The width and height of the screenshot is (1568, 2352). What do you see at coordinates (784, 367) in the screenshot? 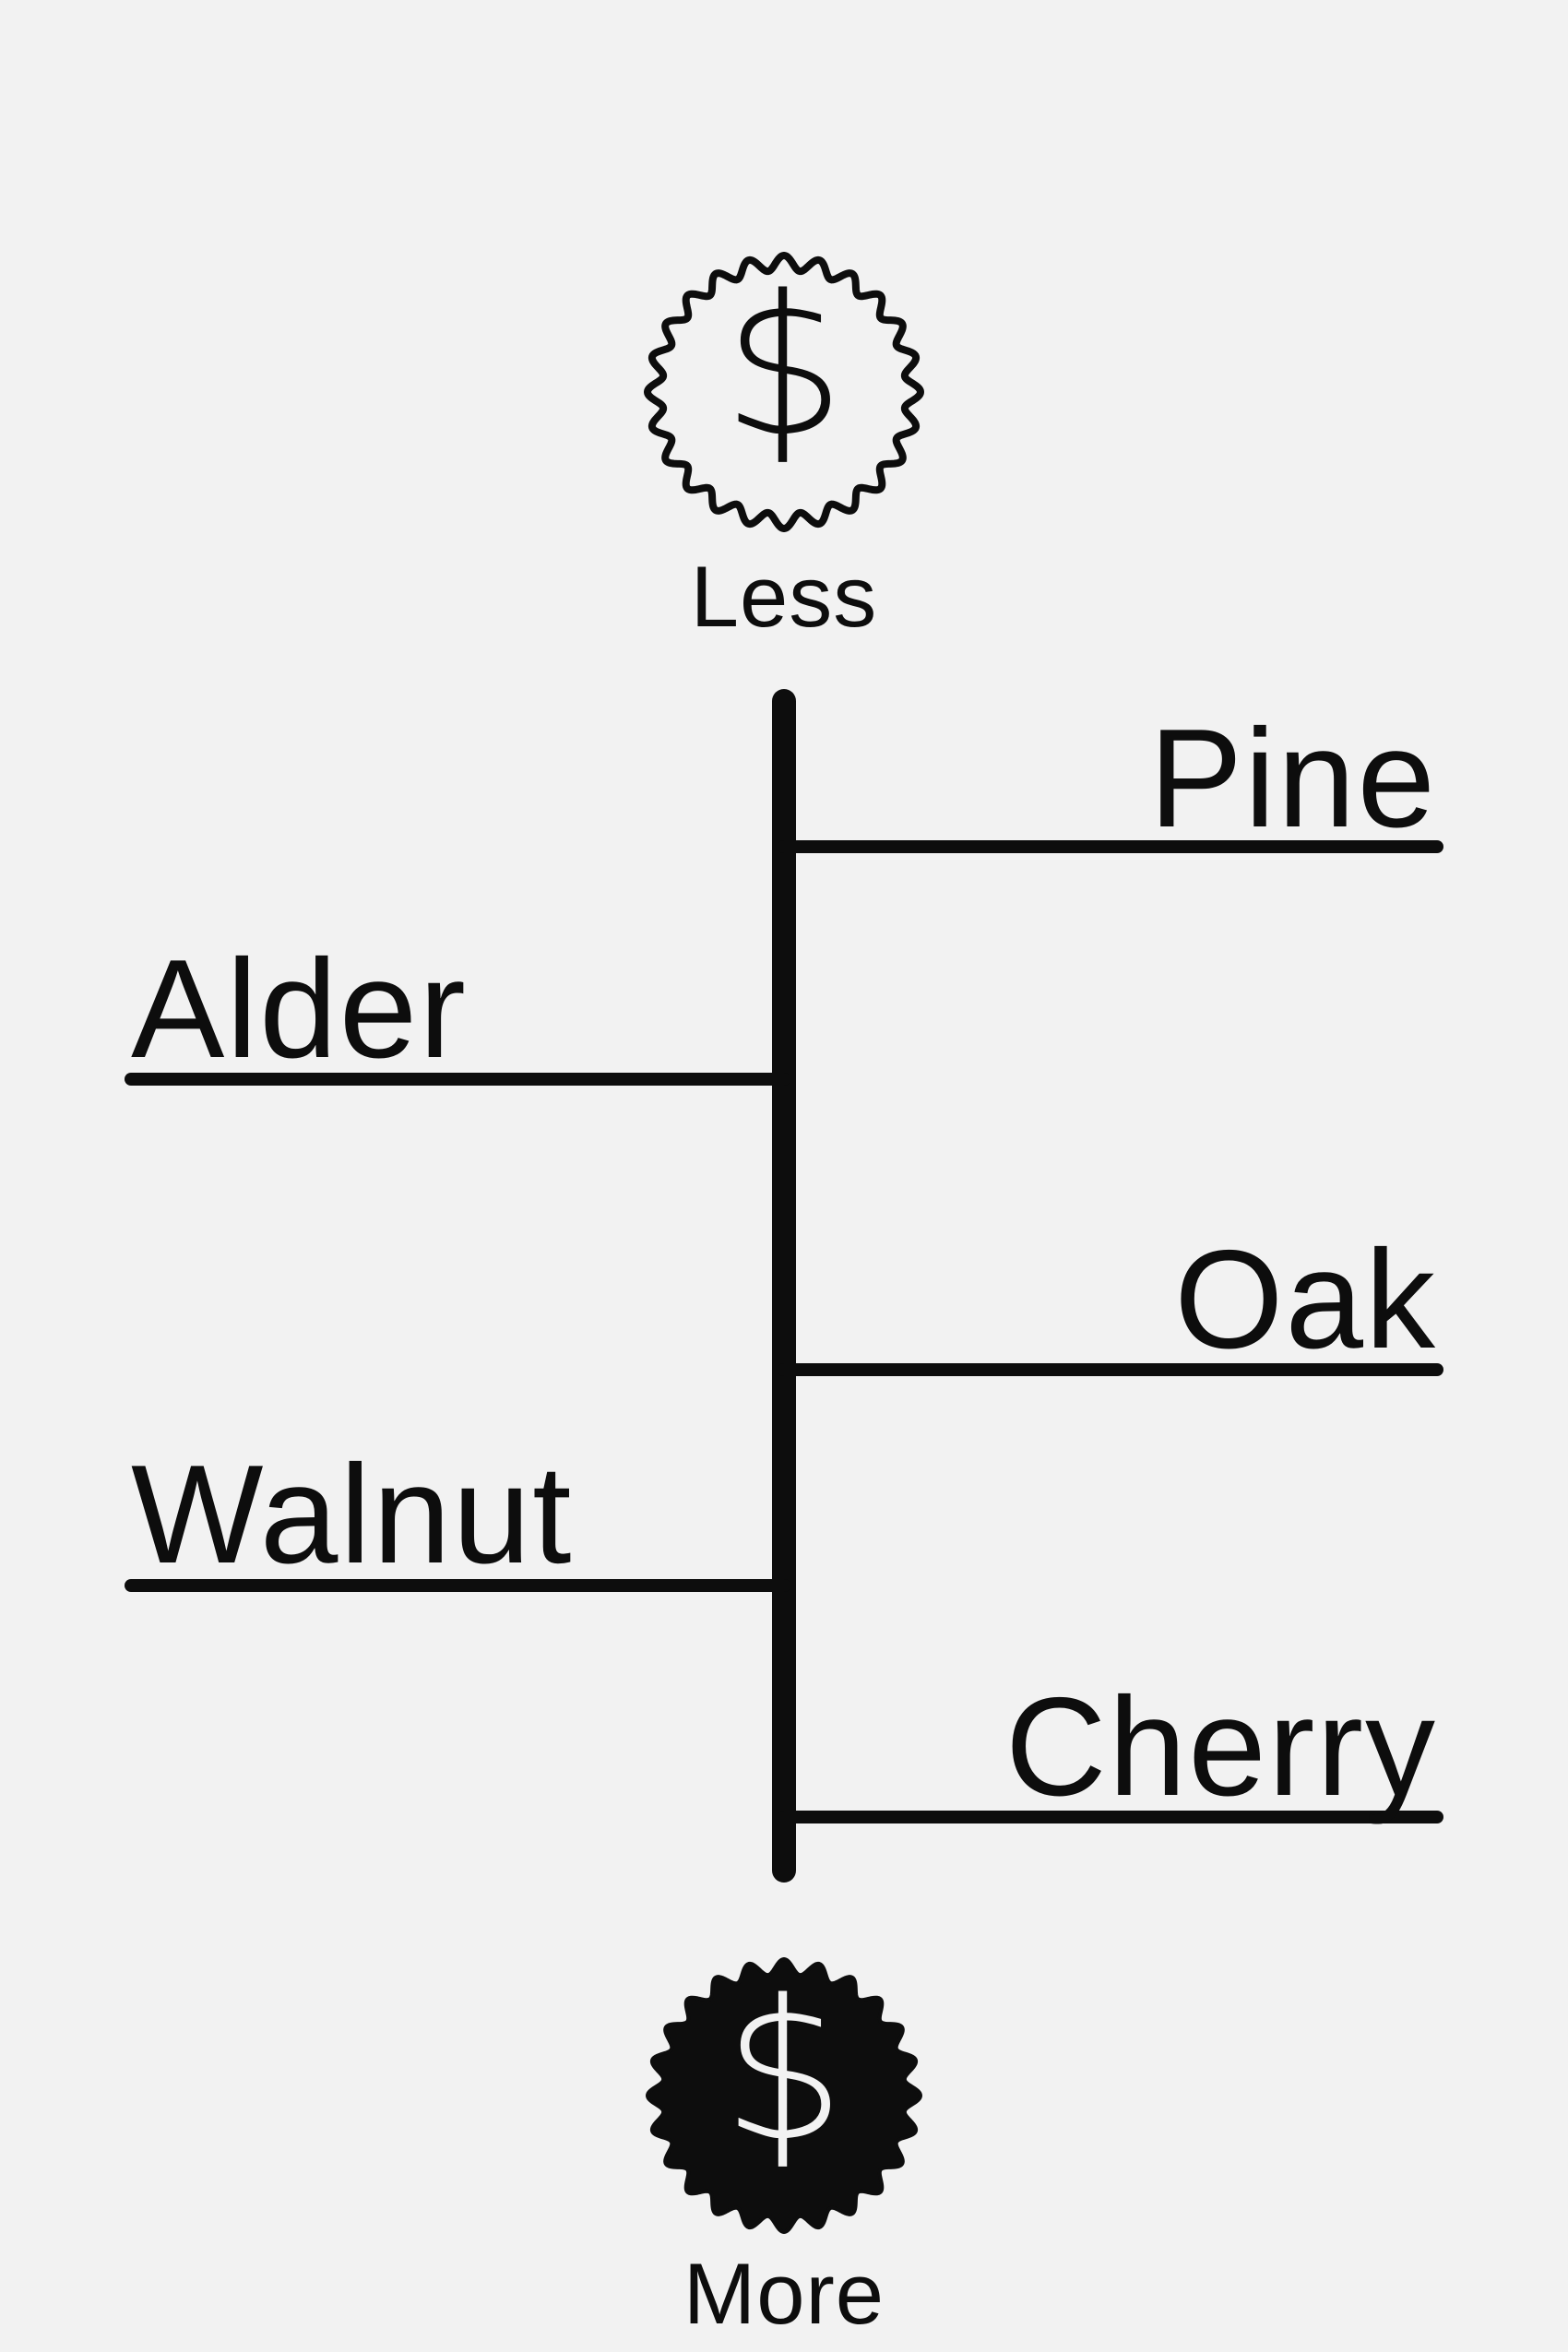
I see `dollar-sign-outline: $` at bounding box center [784, 367].